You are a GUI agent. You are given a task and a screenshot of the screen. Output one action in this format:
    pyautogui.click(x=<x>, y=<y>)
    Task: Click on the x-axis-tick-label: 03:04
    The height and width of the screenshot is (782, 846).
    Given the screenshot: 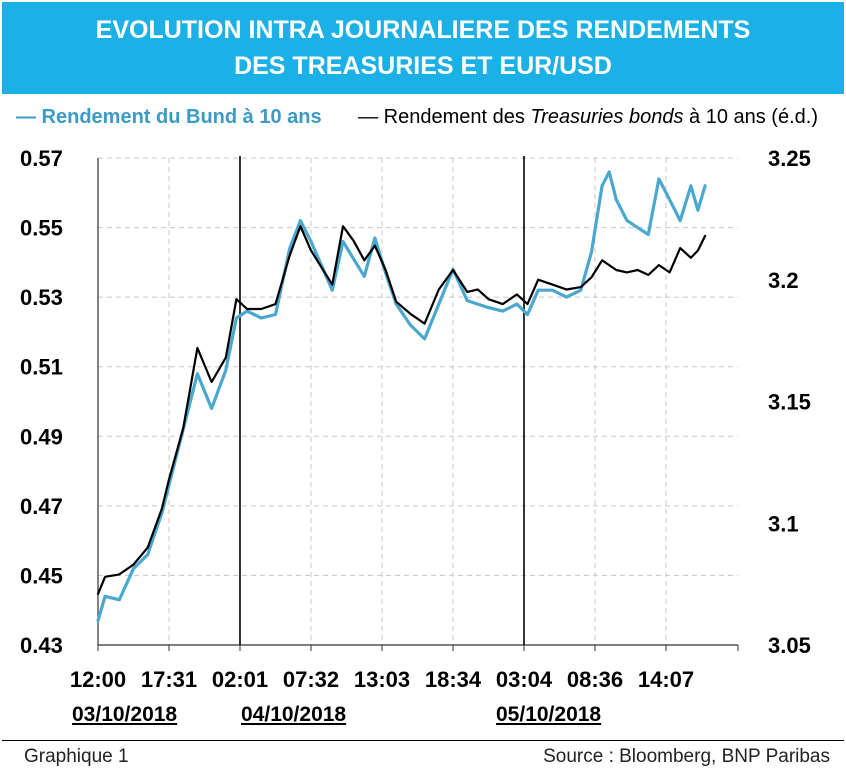 What is the action you would take?
    pyautogui.click(x=524, y=679)
    